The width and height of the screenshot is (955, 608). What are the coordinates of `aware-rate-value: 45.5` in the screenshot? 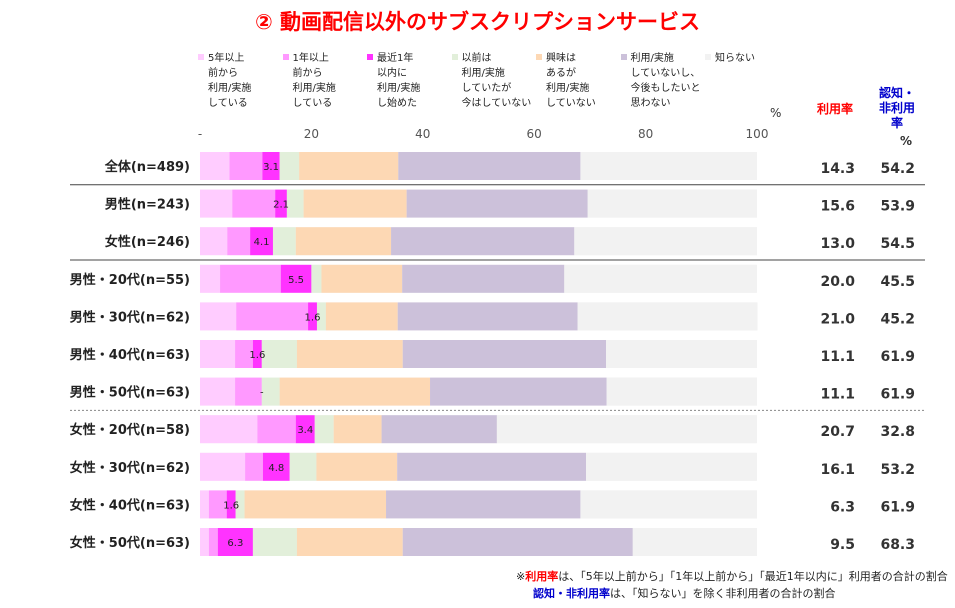 It's located at (897, 282).